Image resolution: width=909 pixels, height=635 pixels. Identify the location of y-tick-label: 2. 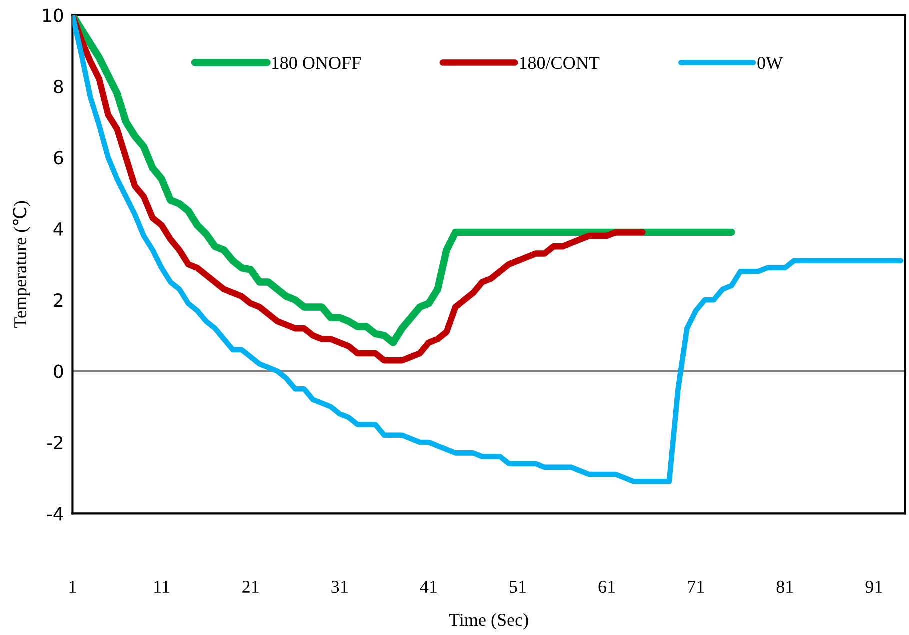
(58, 300).